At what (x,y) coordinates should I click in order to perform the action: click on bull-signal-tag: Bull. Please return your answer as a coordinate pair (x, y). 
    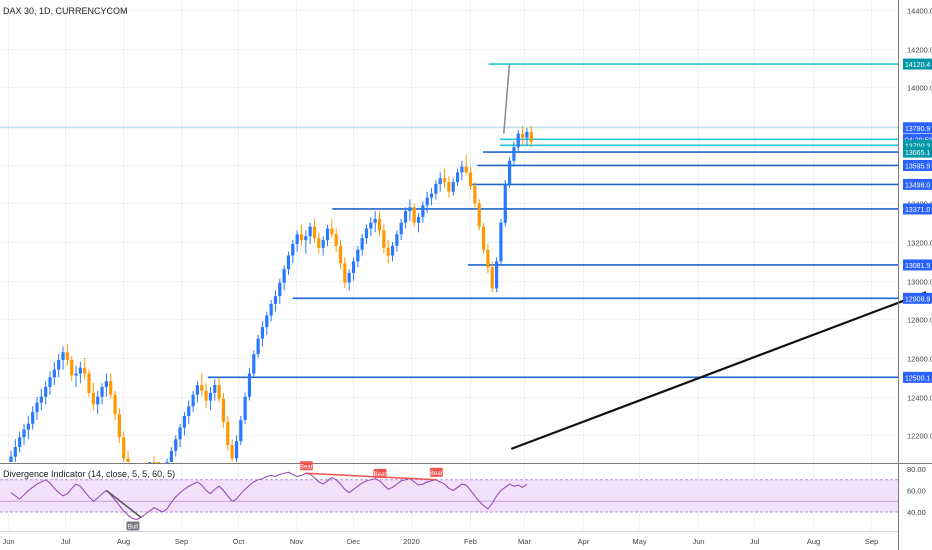
    Looking at the image, I should click on (133, 526).